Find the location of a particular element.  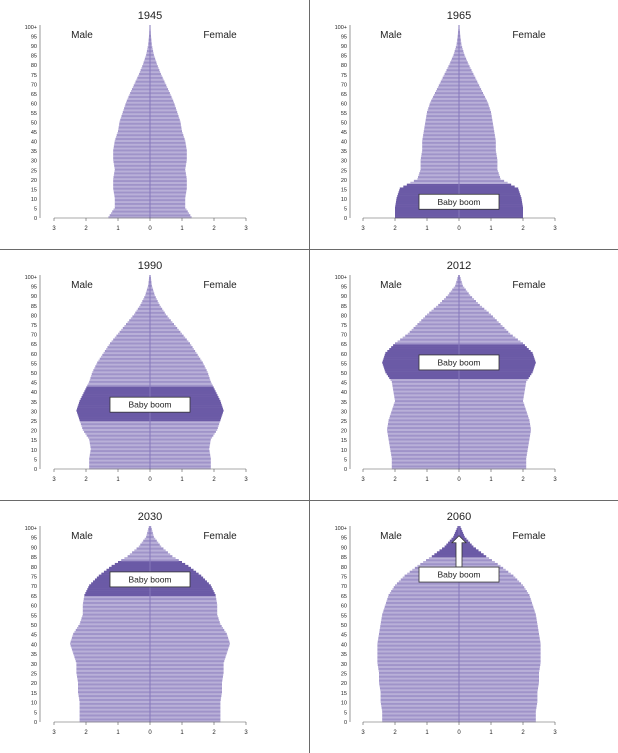

y-tick-label: 65 is located at coordinates (34, 95).